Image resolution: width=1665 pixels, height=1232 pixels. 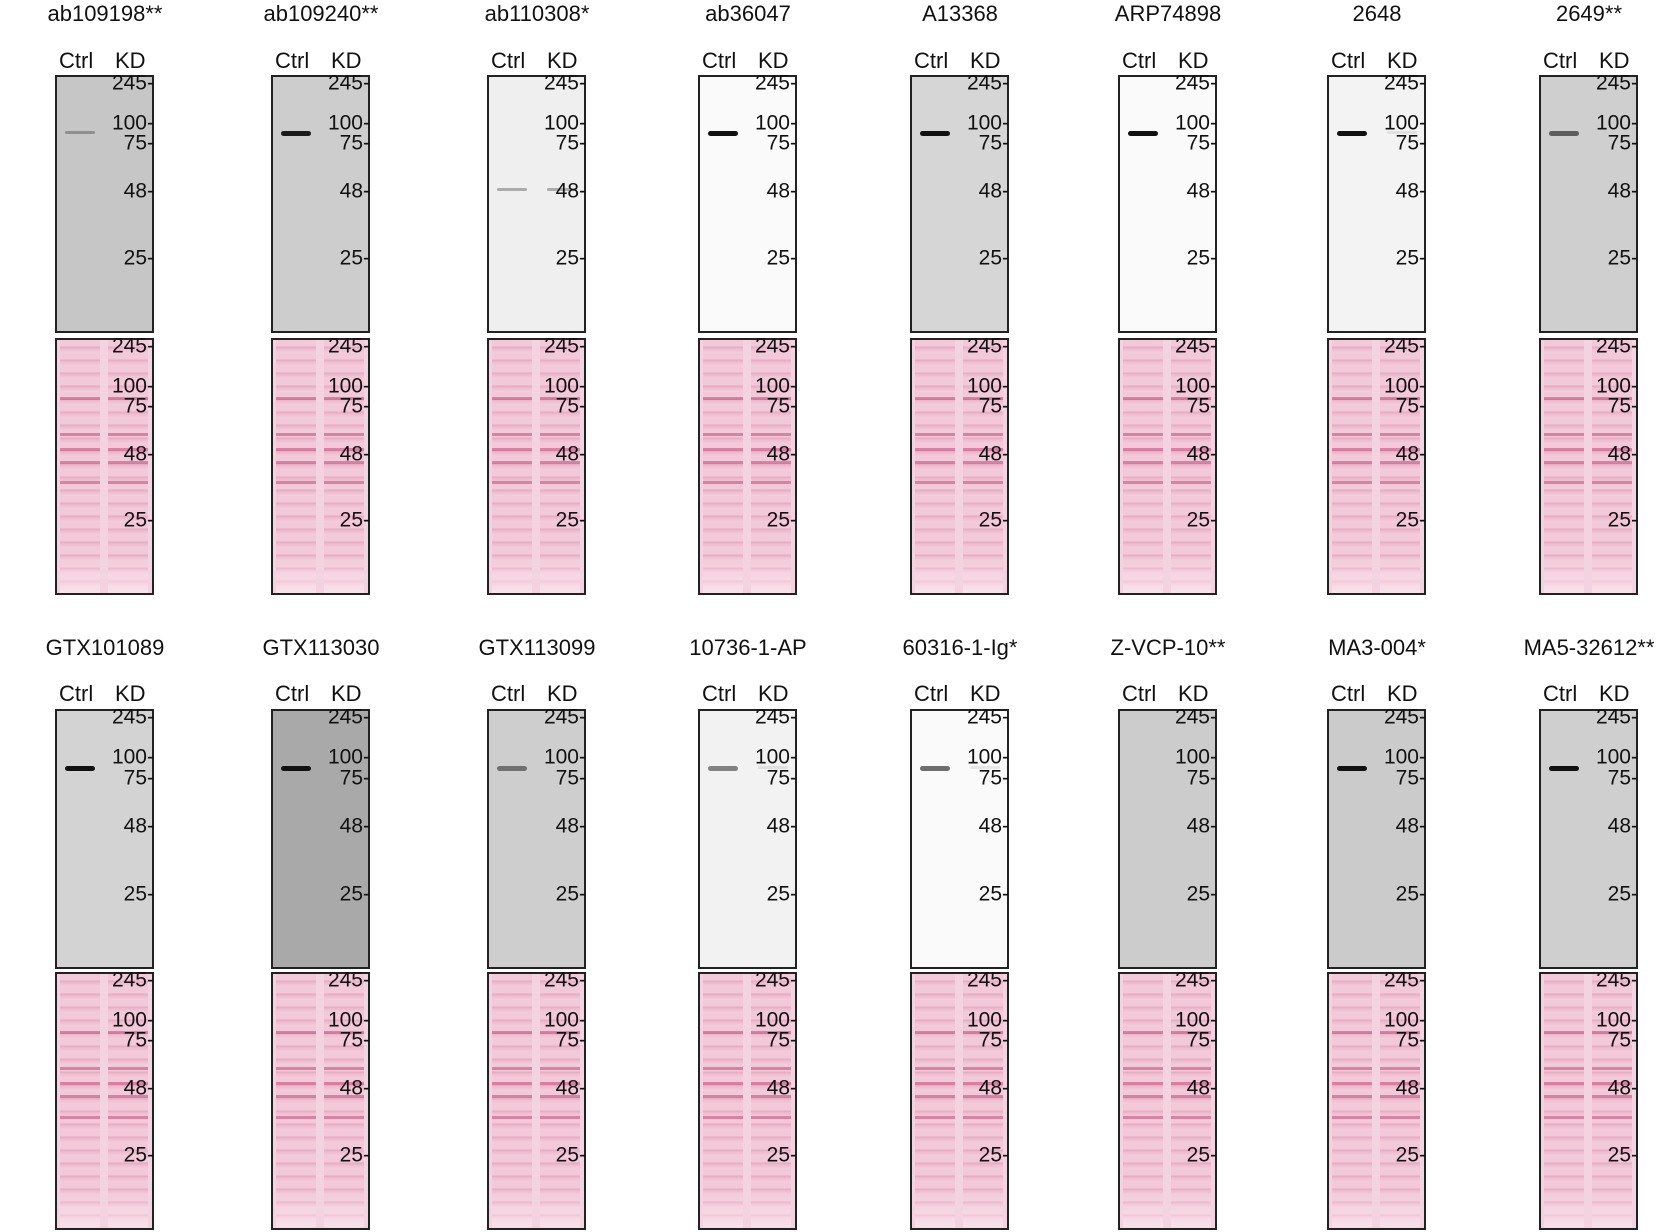 What do you see at coordinates (960, 13) in the screenshot?
I see `antibody-title: A13368` at bounding box center [960, 13].